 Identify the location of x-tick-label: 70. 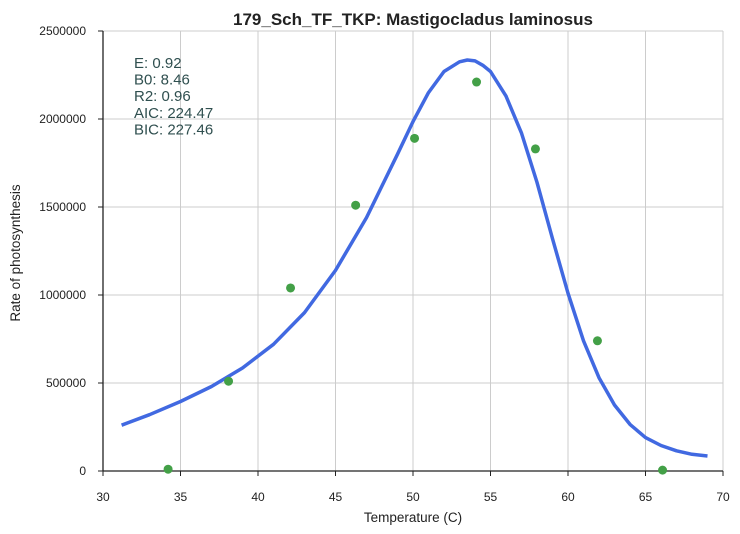
(723, 497).